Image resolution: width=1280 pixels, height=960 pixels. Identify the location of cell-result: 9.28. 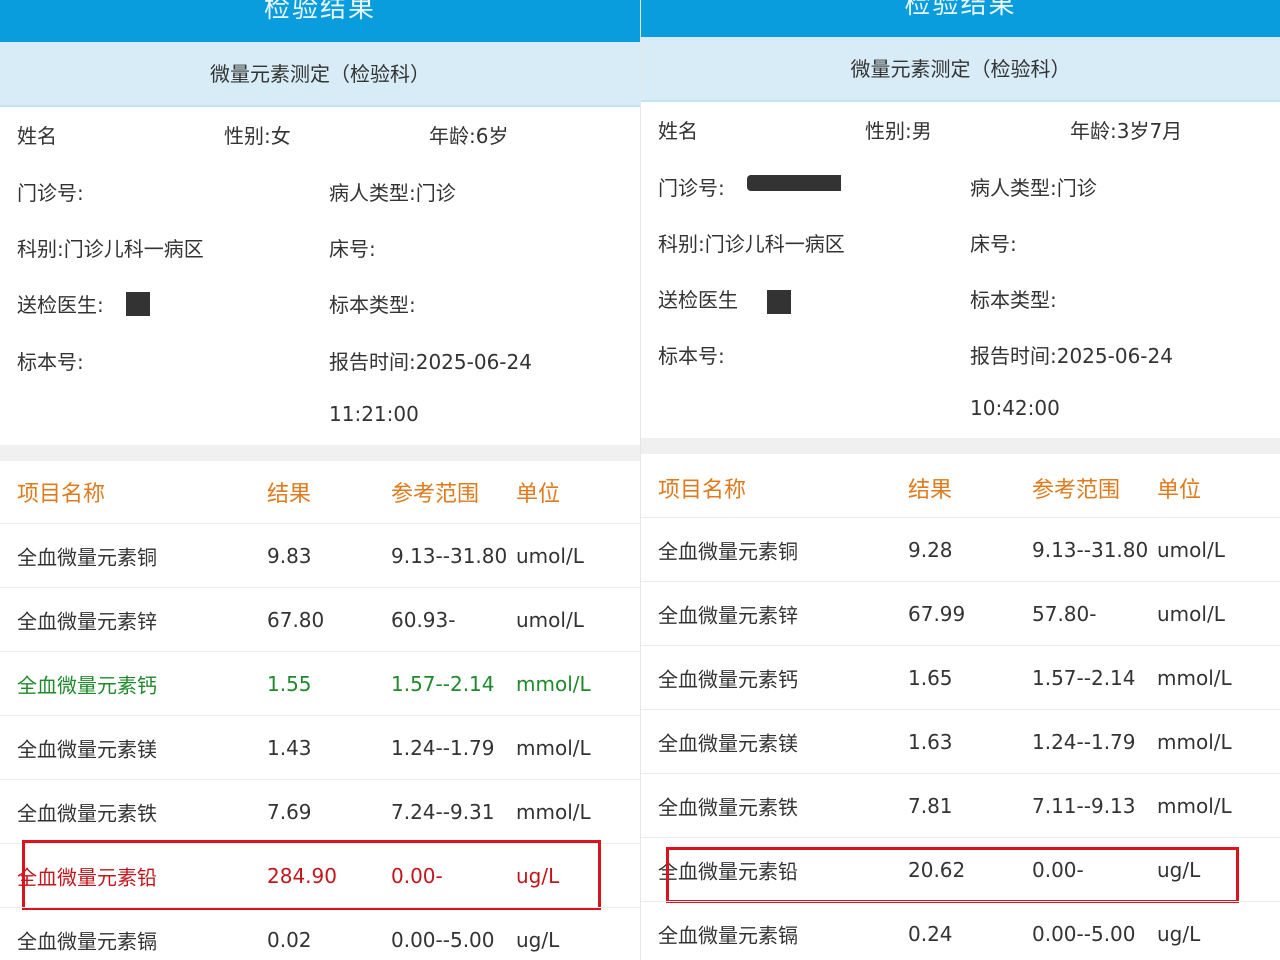
(930, 549).